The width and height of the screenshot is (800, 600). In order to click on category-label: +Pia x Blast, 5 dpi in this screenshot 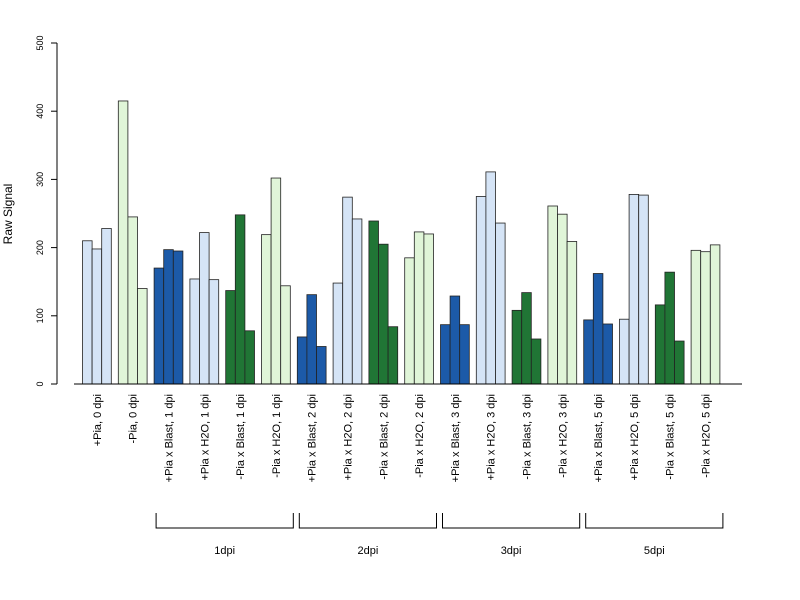, I will do `click(599, 438)`.